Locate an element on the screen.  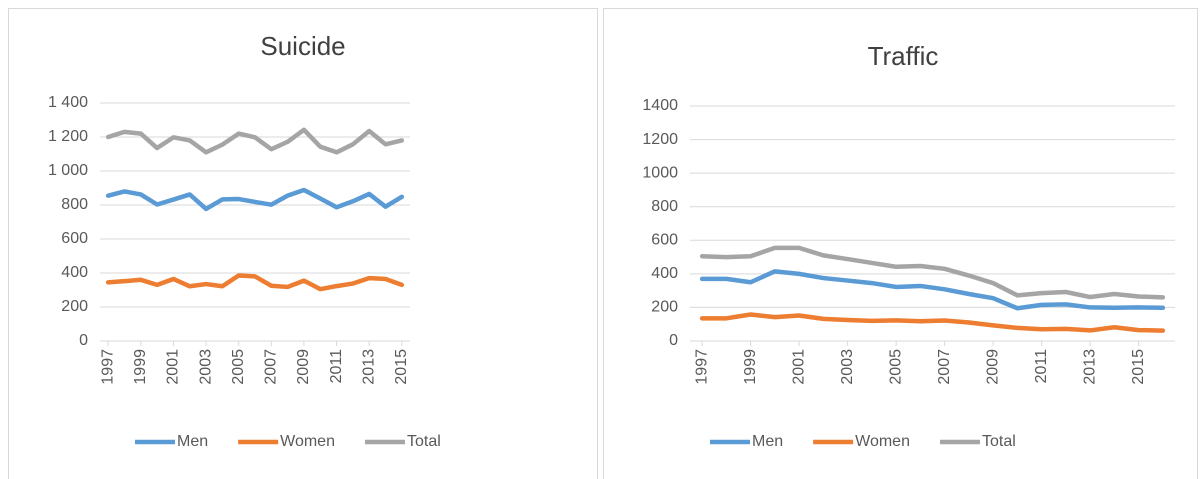
y-tick-label: 1000 is located at coordinates (660, 172).